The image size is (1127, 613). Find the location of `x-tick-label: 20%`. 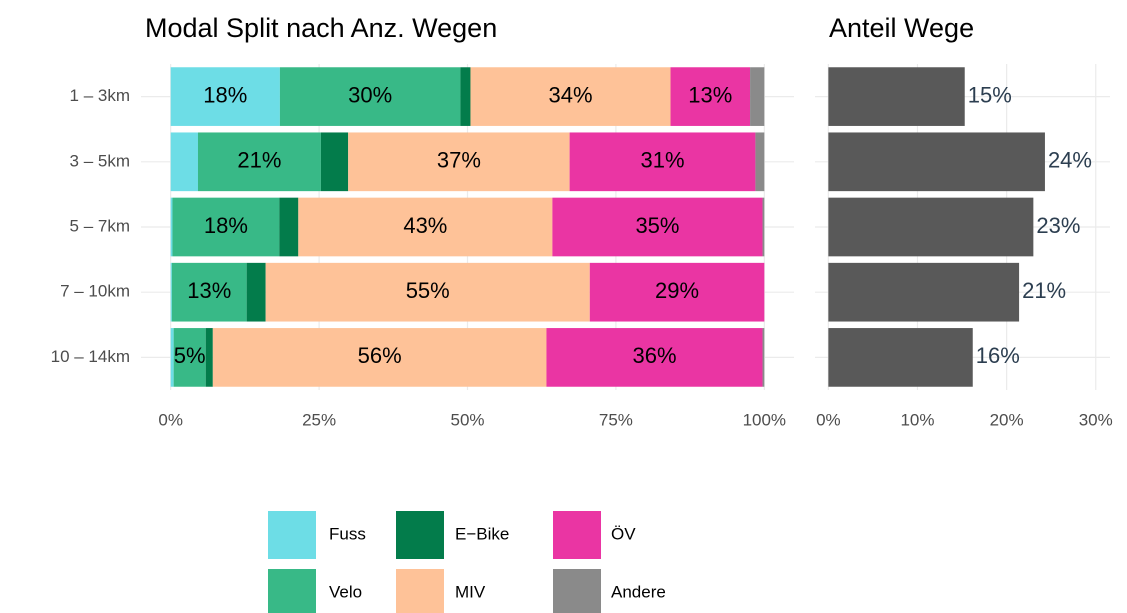

x-tick-label: 20% is located at coordinates (1007, 419).